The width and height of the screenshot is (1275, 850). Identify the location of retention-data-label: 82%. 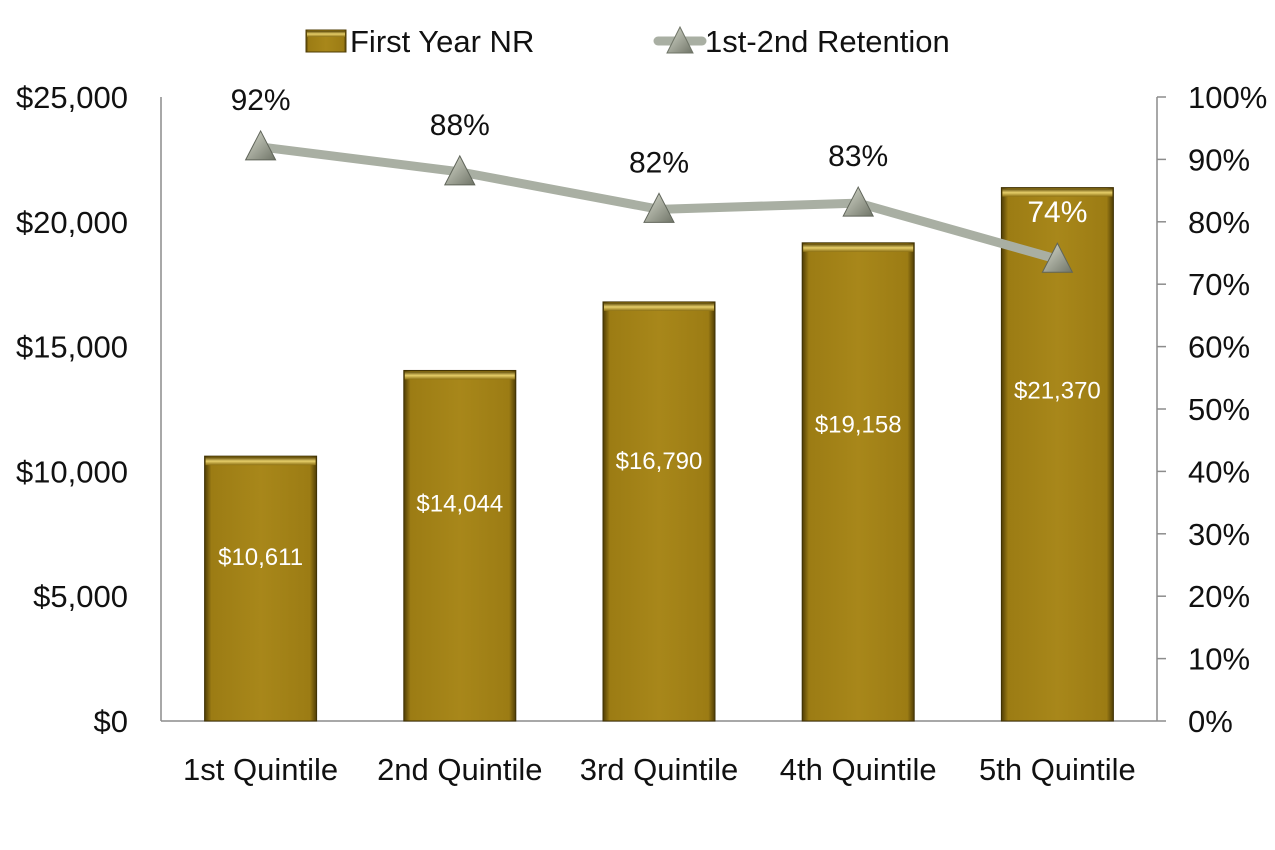
(659, 162).